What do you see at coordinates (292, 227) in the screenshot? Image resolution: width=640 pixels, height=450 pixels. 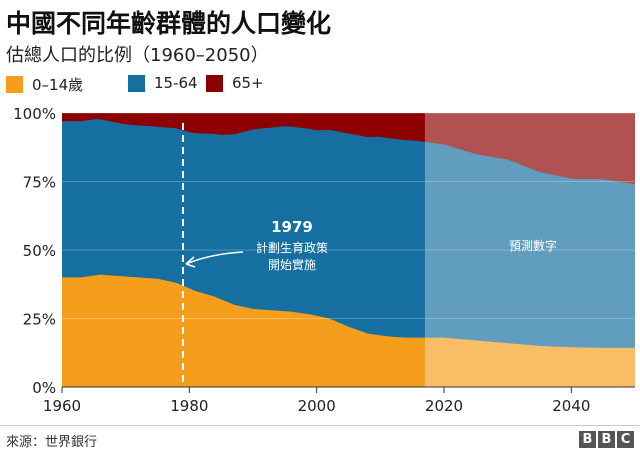 I see `policy-year-label: 1979` at bounding box center [292, 227].